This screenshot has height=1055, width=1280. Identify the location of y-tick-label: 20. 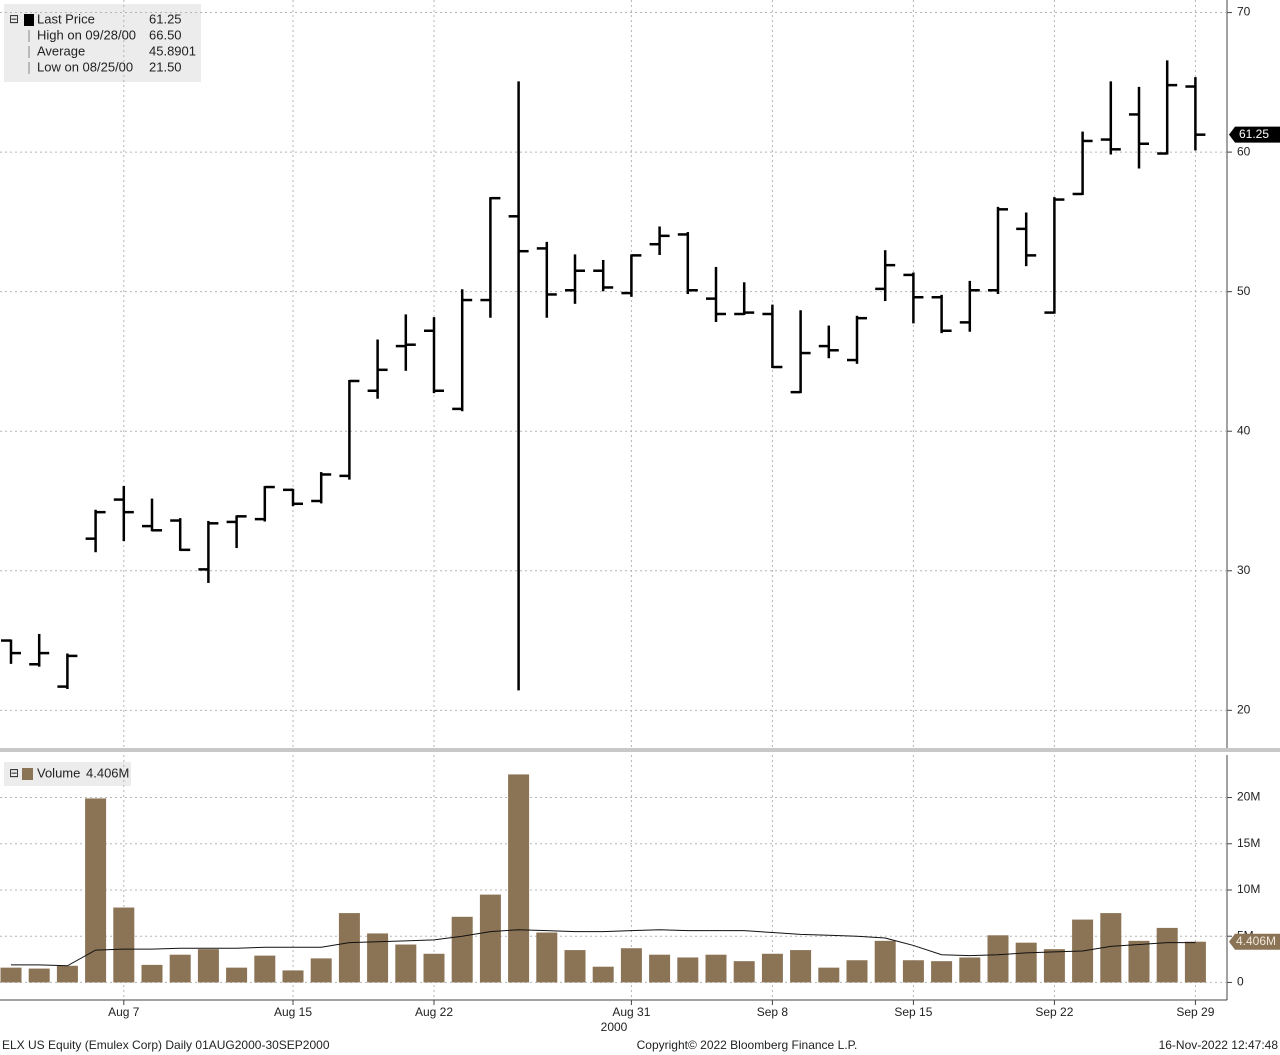
(1244, 709).